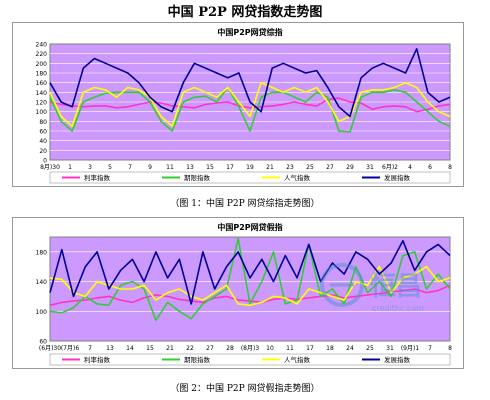 Image resolution: width=490 pixels, height=400 pixels. Describe the element at coordinates (150, 167) in the screenshot. I see `x-tick-label: 9` at that location.